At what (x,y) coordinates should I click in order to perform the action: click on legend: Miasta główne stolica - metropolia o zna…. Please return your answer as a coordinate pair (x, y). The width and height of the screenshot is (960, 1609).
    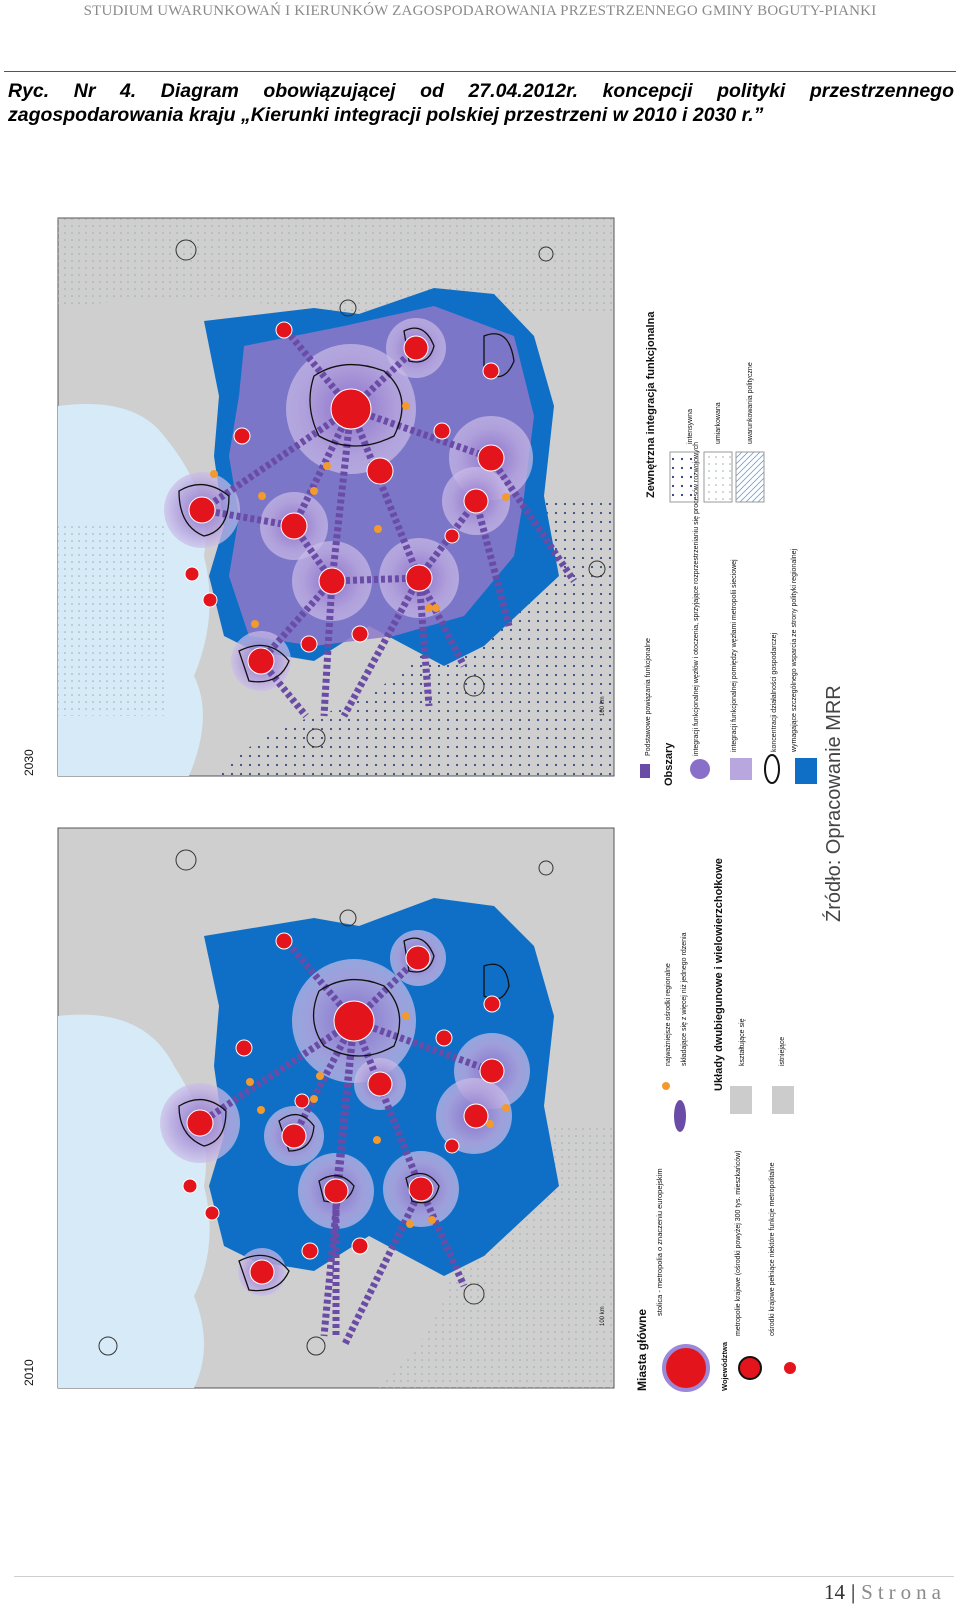
    Looking at the image, I should click on (739, 851).